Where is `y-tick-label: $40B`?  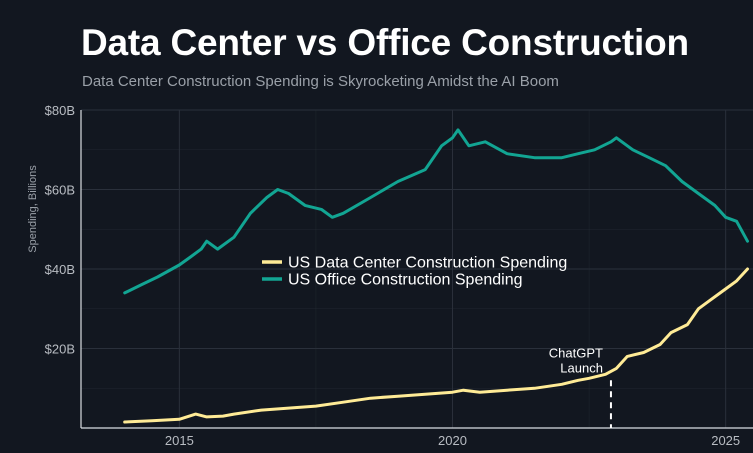 y-tick-label: $40B is located at coordinates (60, 269).